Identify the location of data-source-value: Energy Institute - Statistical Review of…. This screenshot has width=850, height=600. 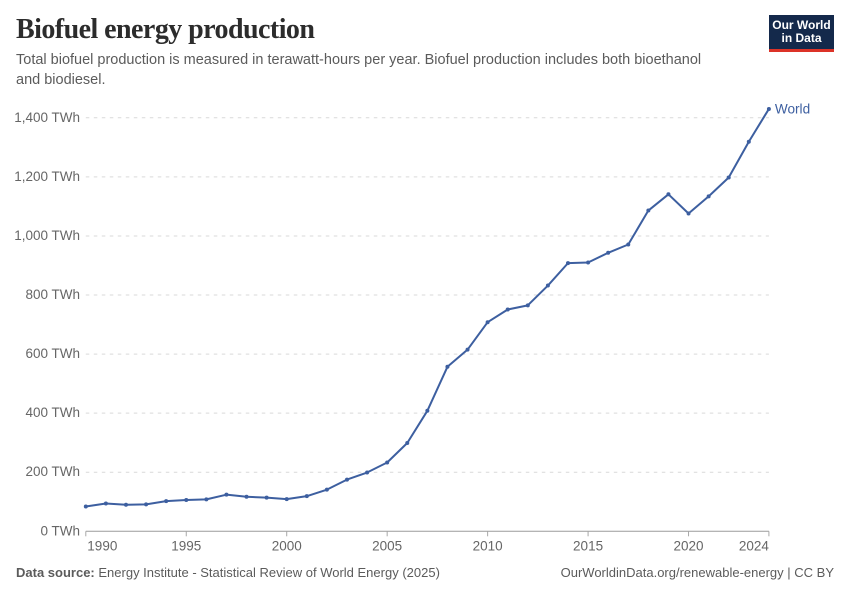
(269, 572).